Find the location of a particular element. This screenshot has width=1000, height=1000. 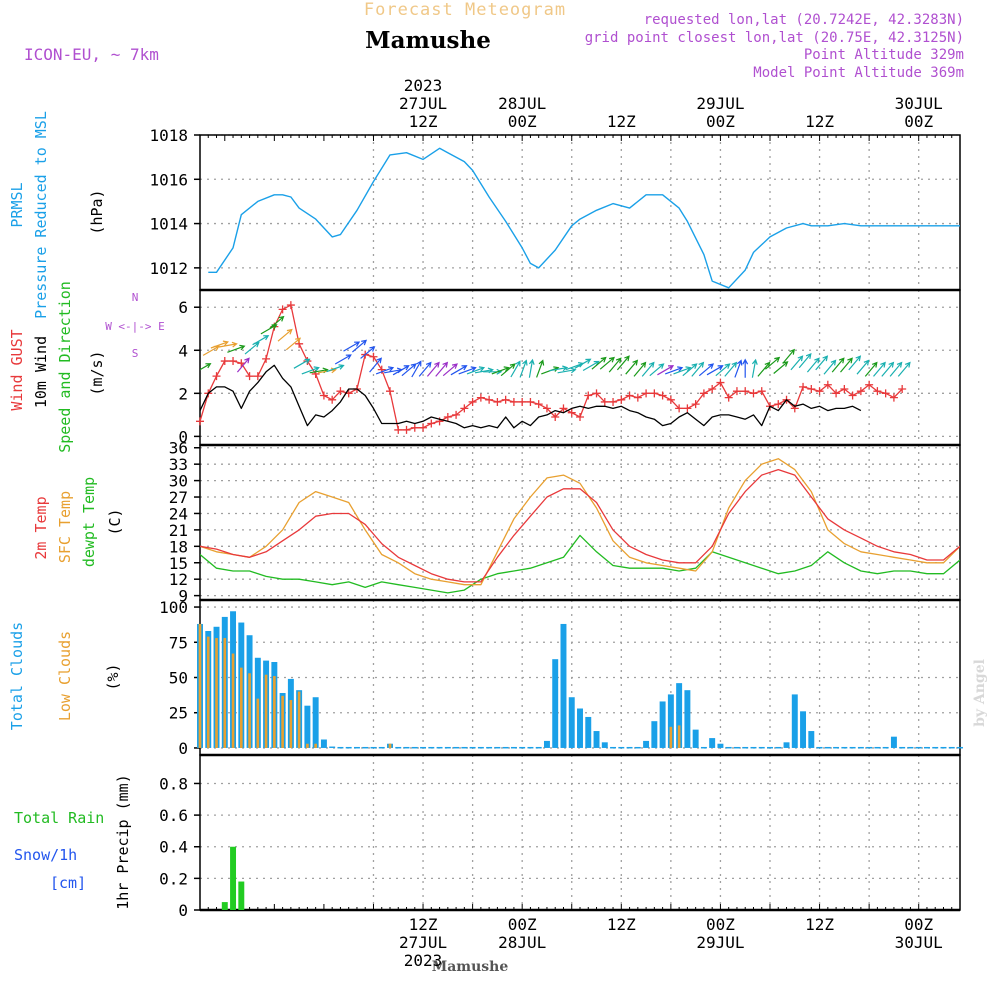

wind-tick-label: 0 is located at coordinates (183, 436).